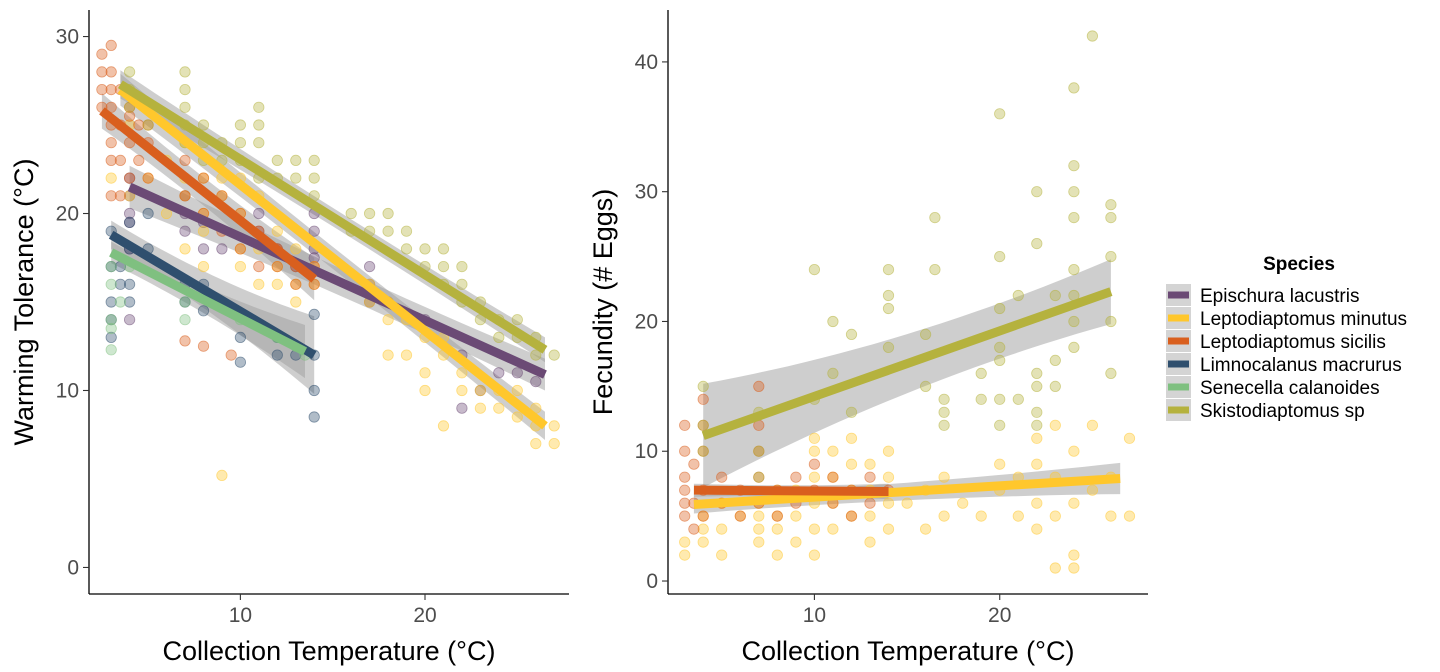 Image resolution: width=1440 pixels, height=672 pixels. Describe the element at coordinates (1299, 264) in the screenshot. I see `legend-title: Species` at that location.